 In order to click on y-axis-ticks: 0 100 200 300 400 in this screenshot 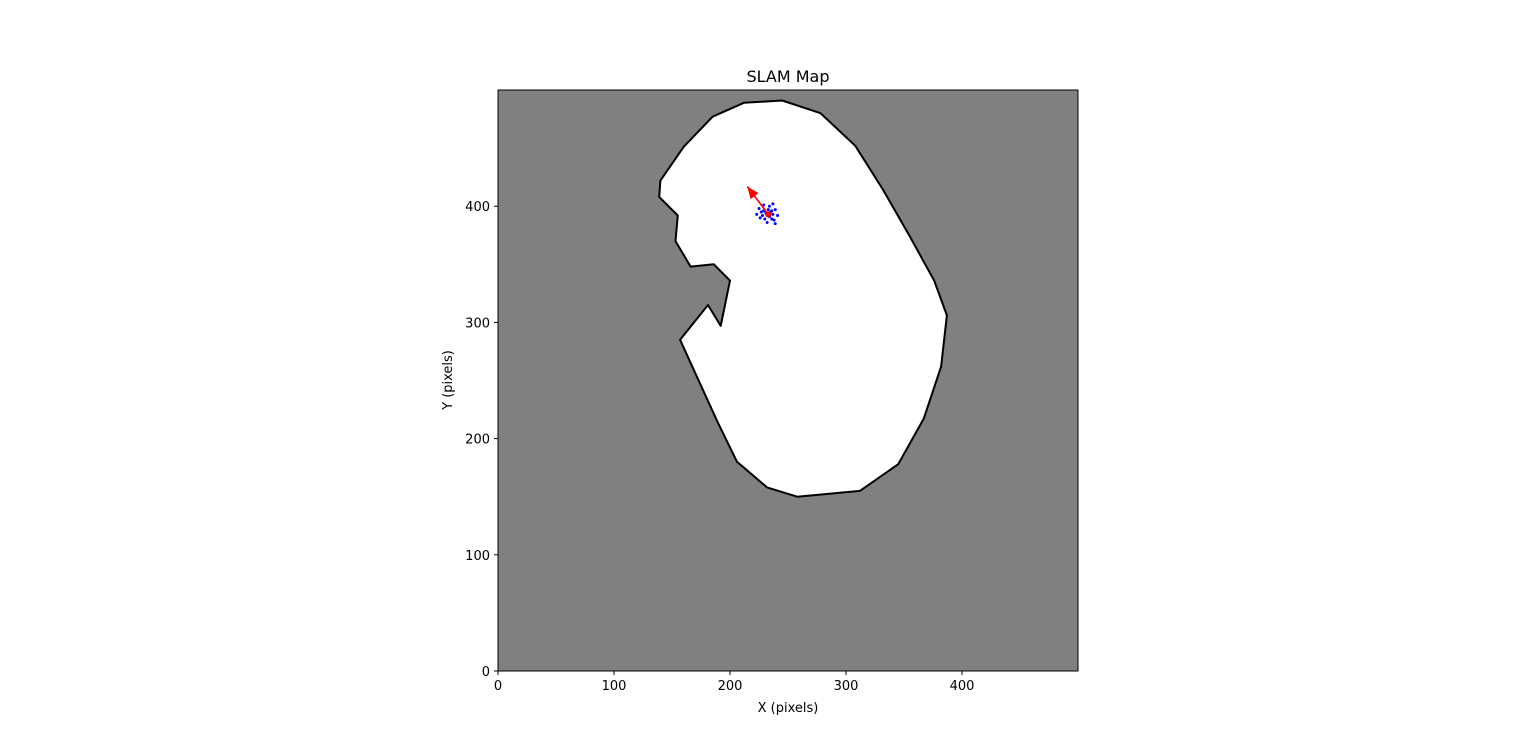, I will do `click(481, 440)`.